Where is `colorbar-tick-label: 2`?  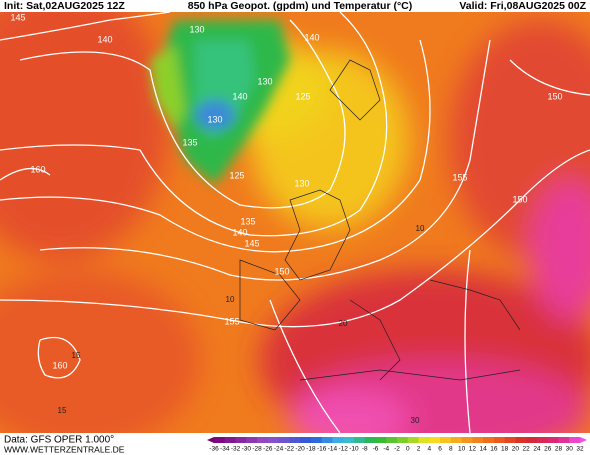
colorbar-tick-label: 2 is located at coordinates (419, 449).